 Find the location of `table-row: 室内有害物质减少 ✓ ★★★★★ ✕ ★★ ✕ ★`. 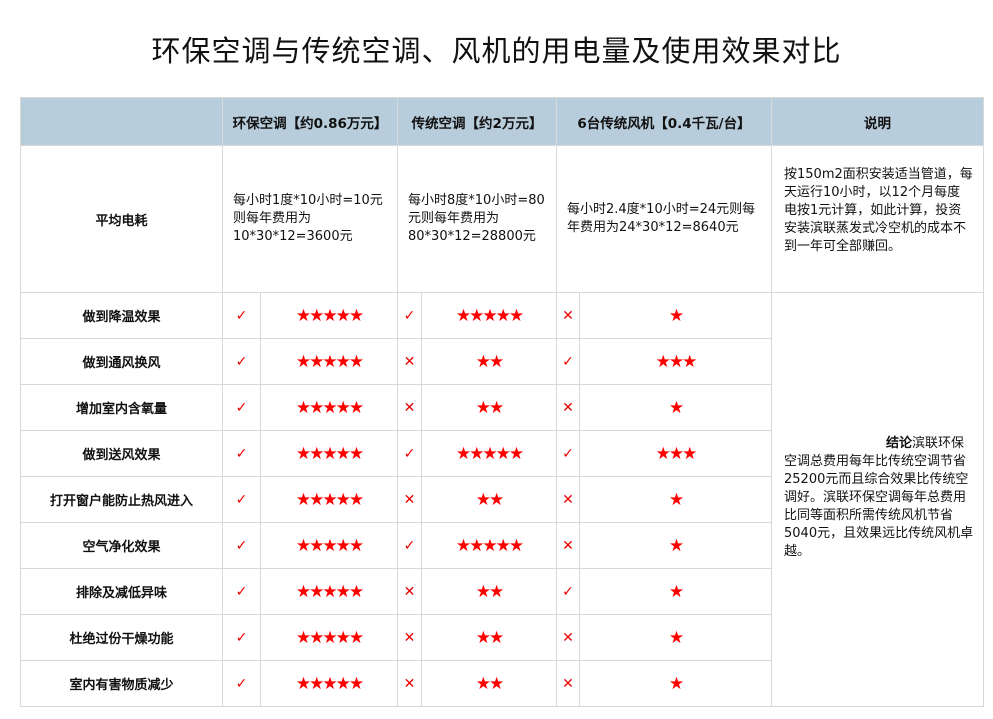

table-row: 室内有害物质减少 ✓ ★★★★★ ✕ ★★ ✕ ★ is located at coordinates (502, 683).